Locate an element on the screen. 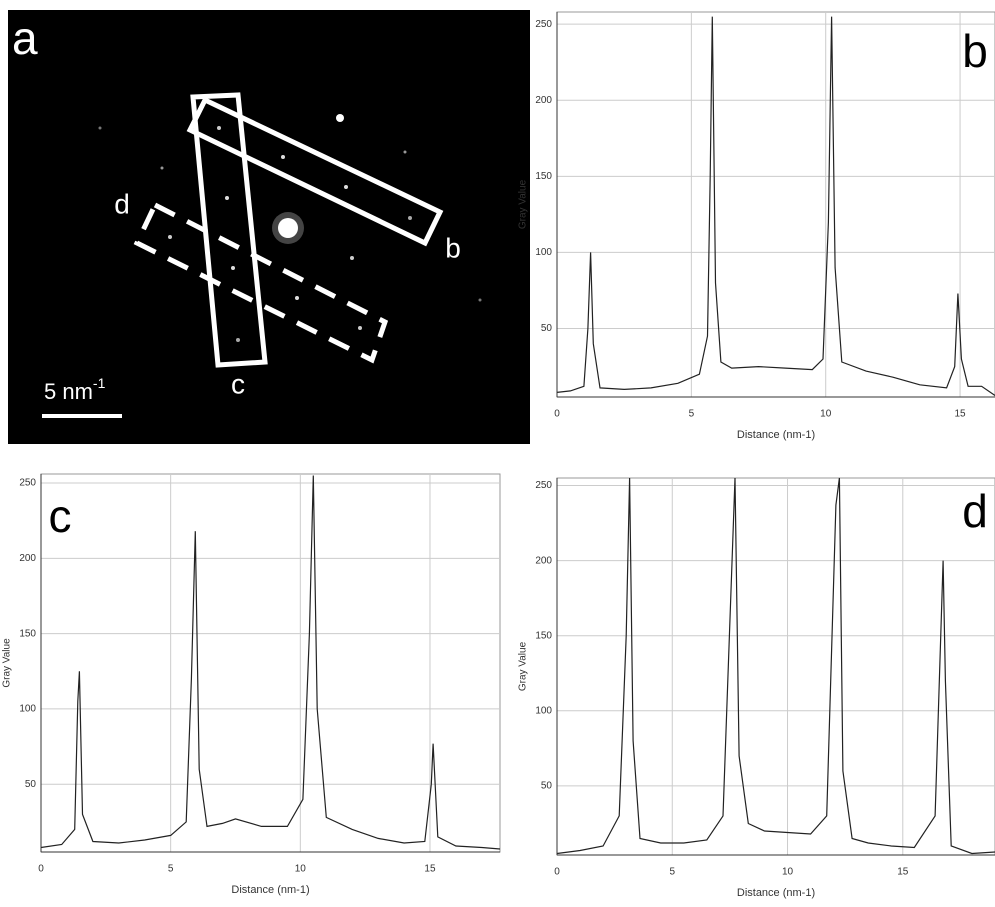  scale-bar is located at coordinates (82, 416).